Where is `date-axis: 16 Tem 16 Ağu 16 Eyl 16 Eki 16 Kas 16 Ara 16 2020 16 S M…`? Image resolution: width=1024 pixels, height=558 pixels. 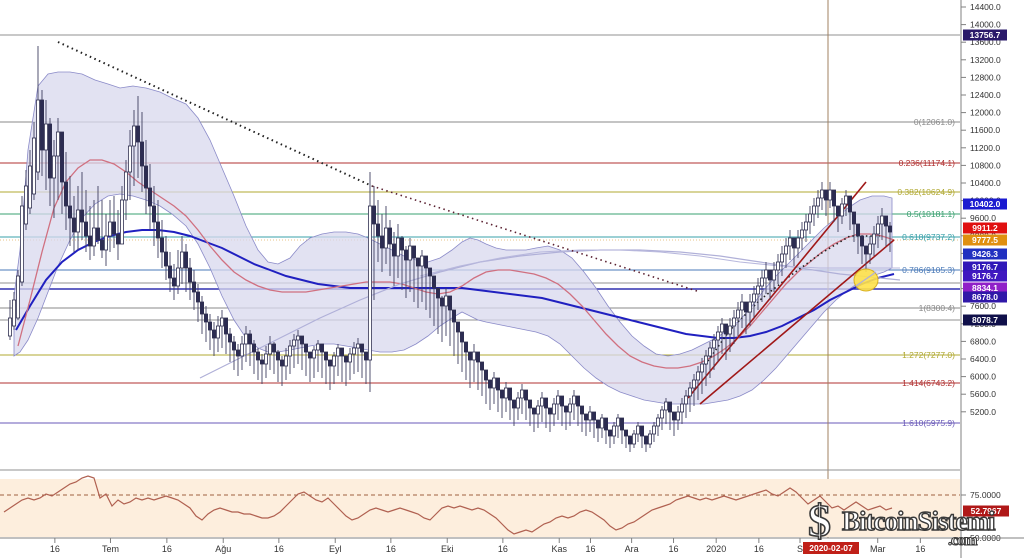 date-axis: 16 Tem 16 Ağu 16 Eyl 16 Eki 16 Kas 16 Ara 16 2020 16 S M… is located at coordinates (512, 545).